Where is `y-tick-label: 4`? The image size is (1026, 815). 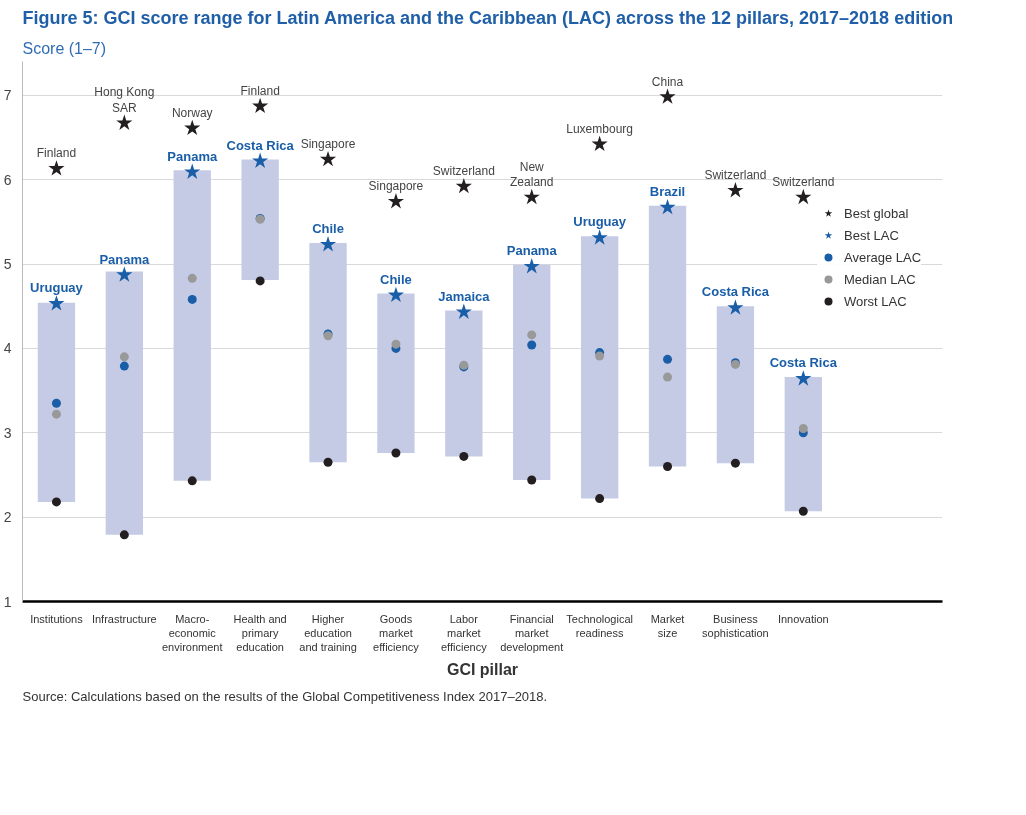
y-tick-label: 4 is located at coordinates (7, 348).